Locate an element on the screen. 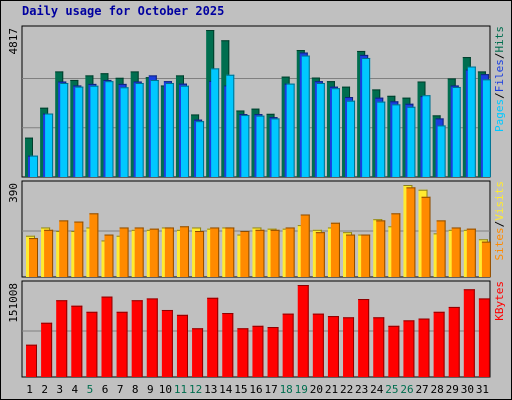  legend: Pages/Files/Hits is located at coordinates (499, 79).